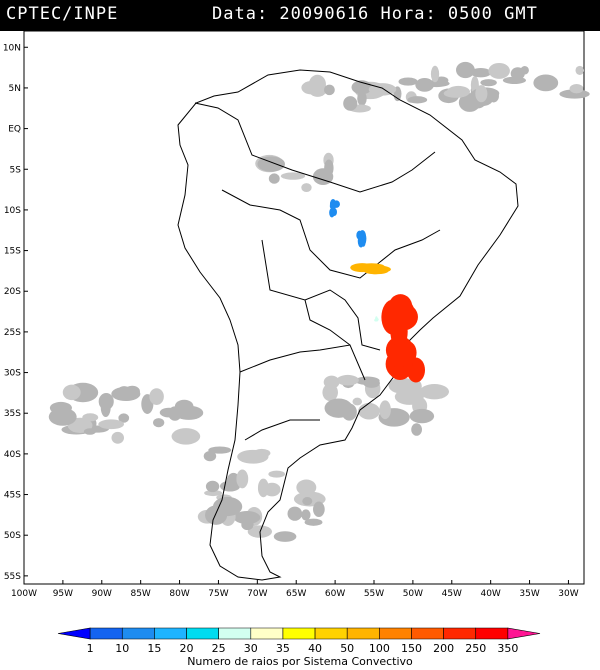  What do you see at coordinates (12, 455) in the screenshot?
I see `lat-label: 40S` at bounding box center [12, 455].